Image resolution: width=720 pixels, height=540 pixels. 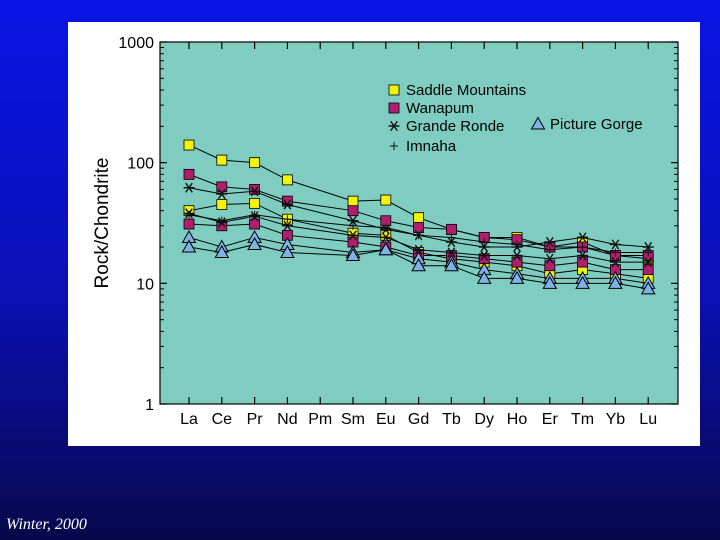 What do you see at coordinates (418, 419) in the screenshot?
I see `x-tick-label: Gd` at bounding box center [418, 419].